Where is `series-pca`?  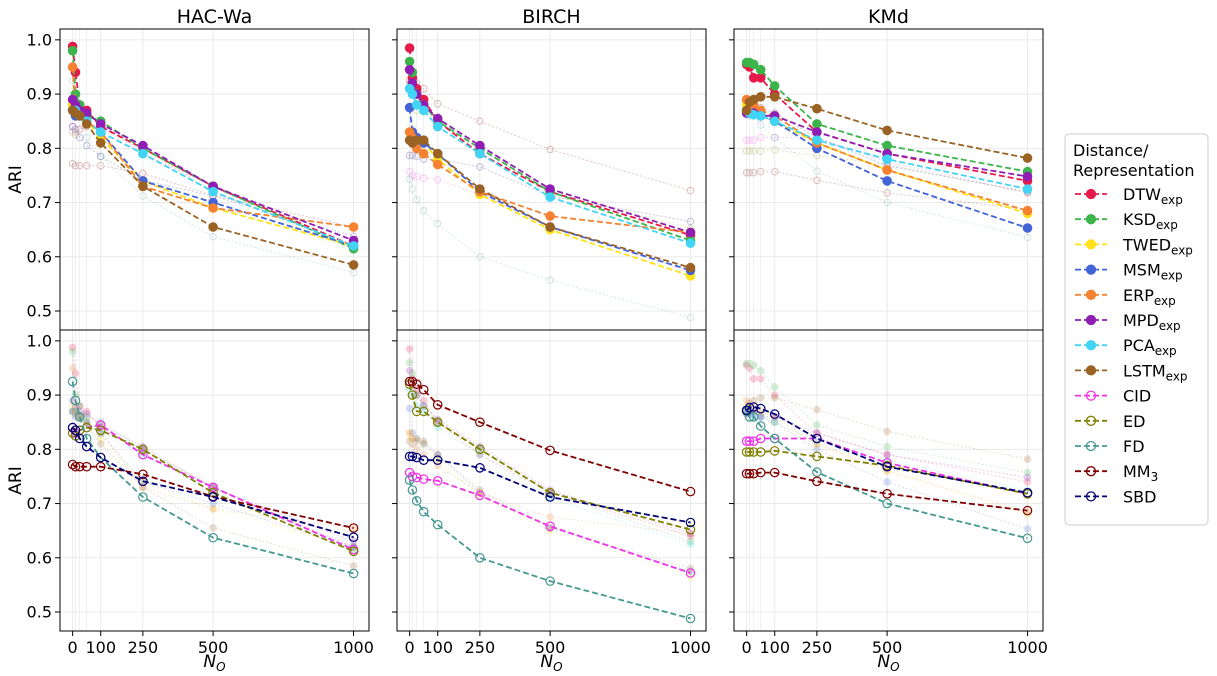 series-pca is located at coordinates (550, 165).